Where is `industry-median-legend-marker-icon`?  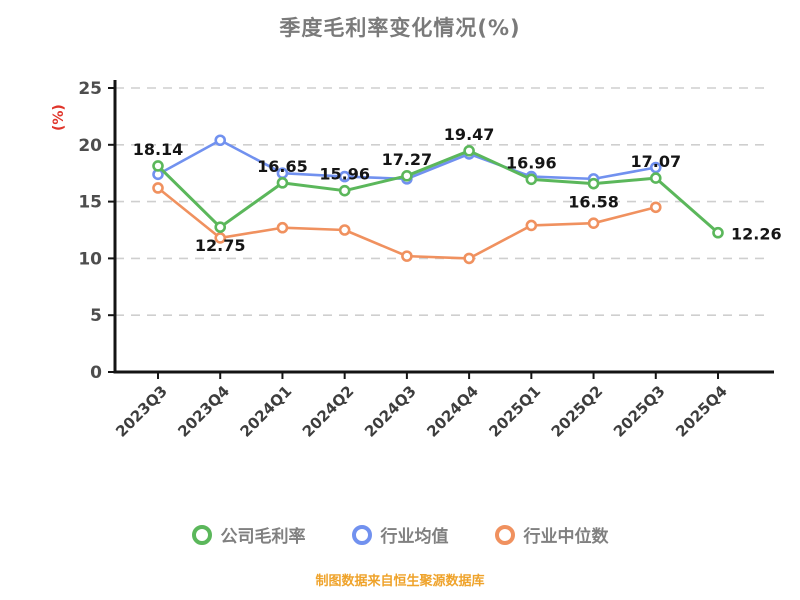 industry-median-legend-marker-icon is located at coordinates (504, 534).